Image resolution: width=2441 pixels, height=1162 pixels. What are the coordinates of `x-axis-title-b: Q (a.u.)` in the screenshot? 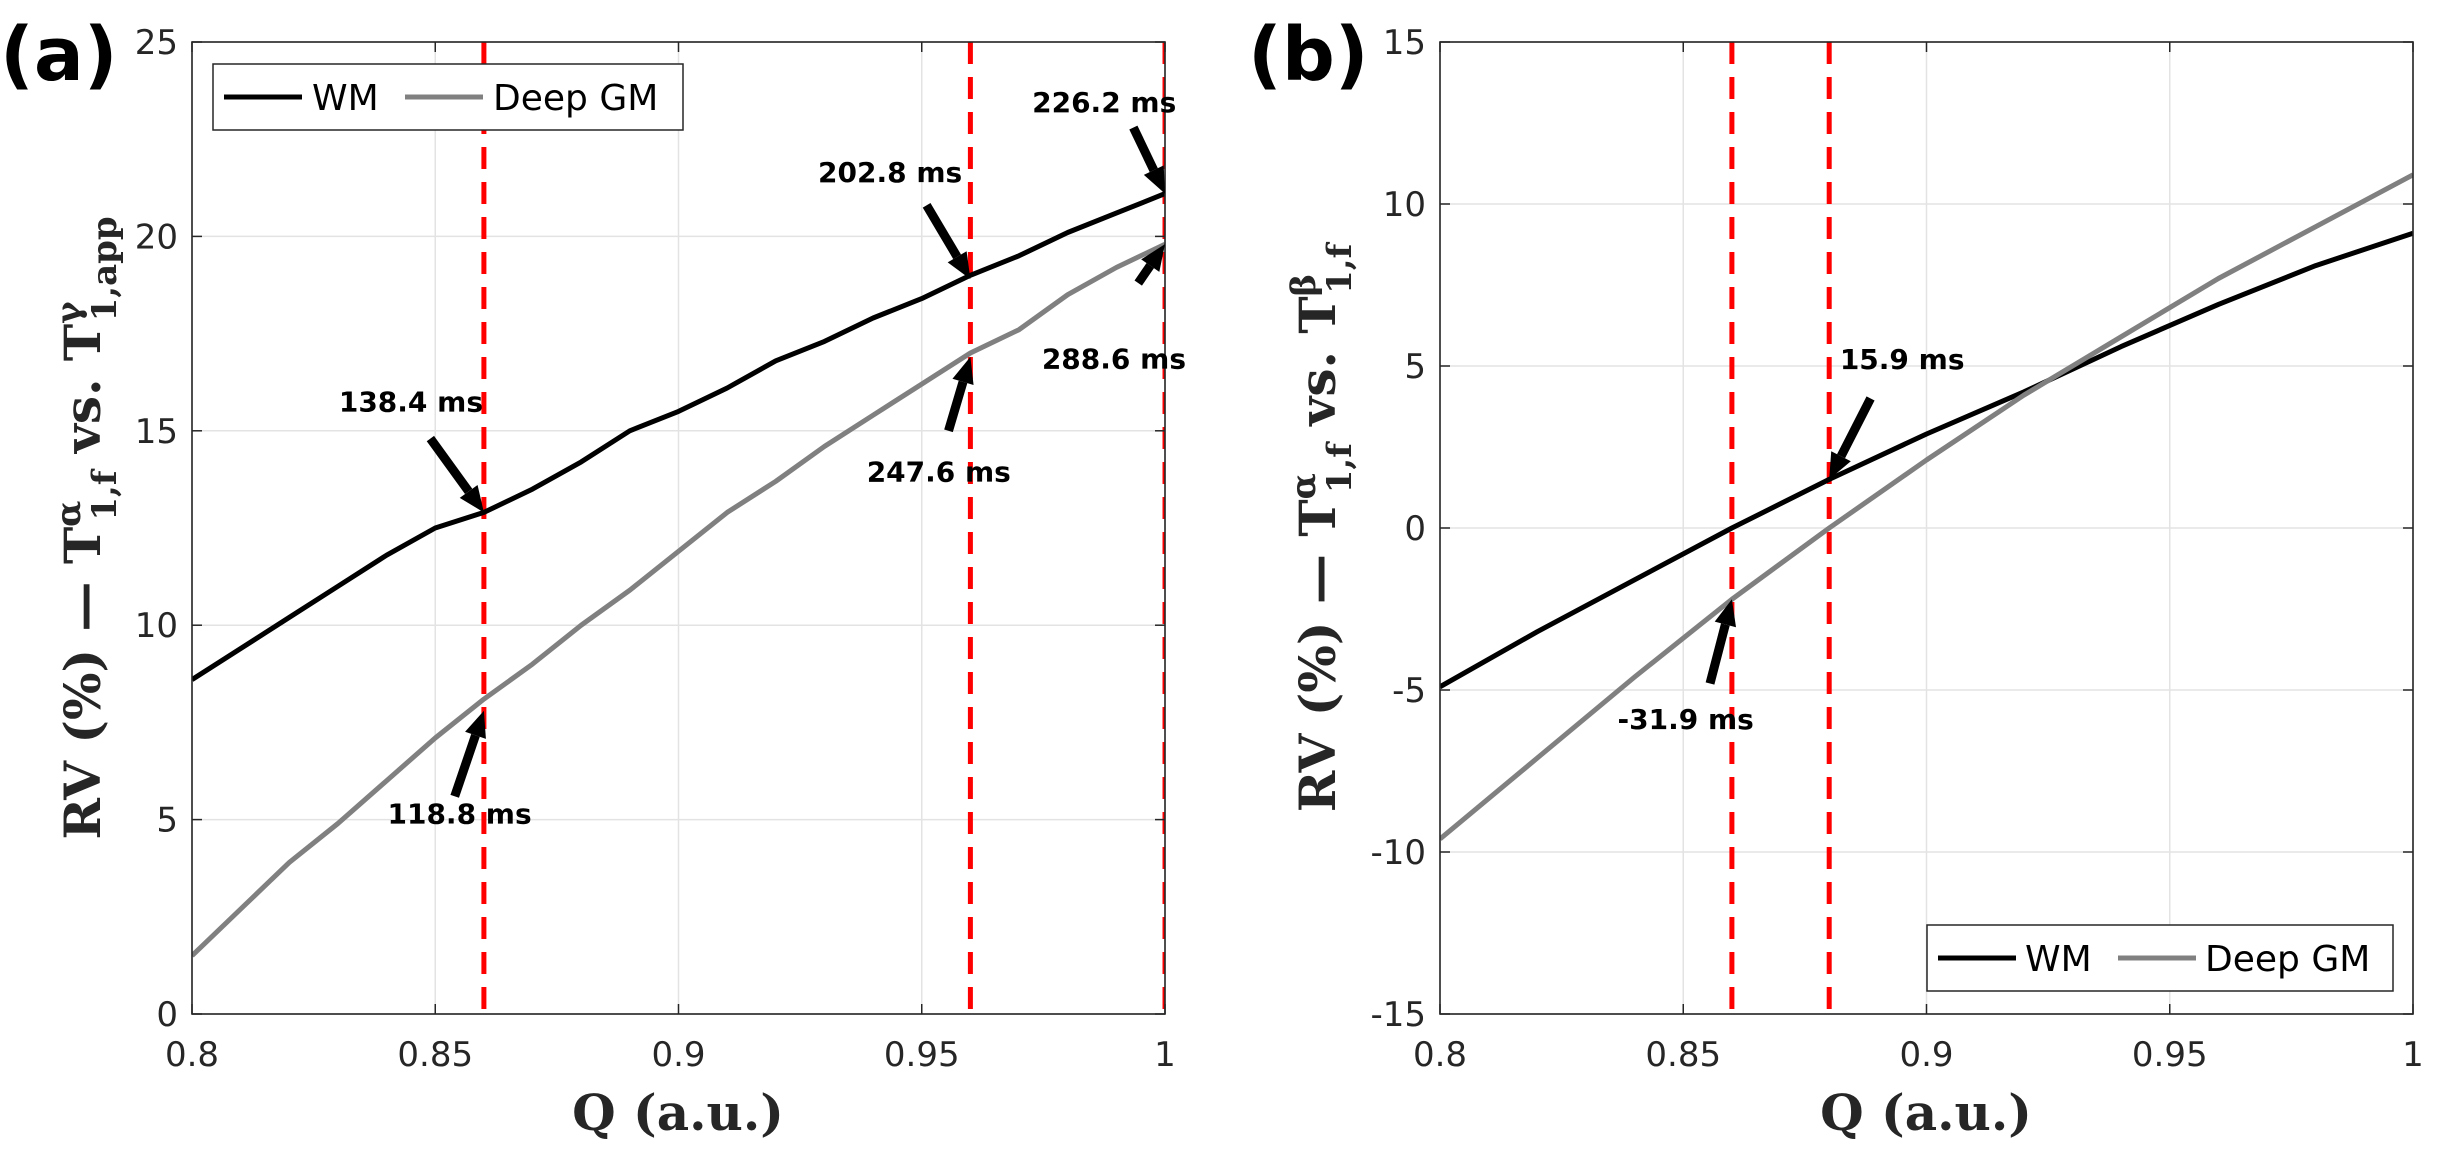 It's located at (1926, 1112).